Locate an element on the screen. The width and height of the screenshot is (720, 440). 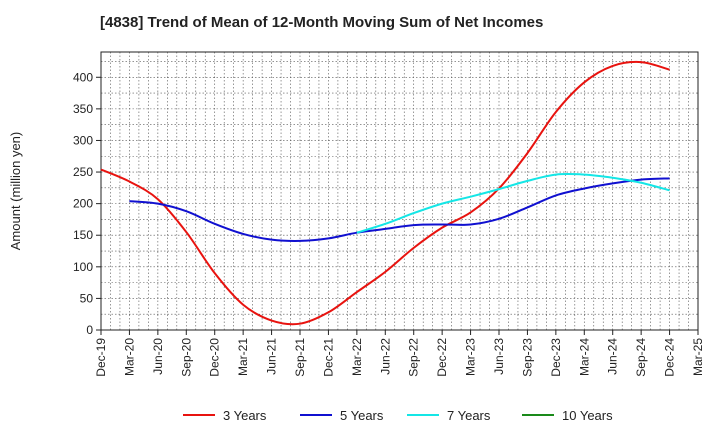
x-tick-label: Sep-24 is located at coordinates (641, 357).